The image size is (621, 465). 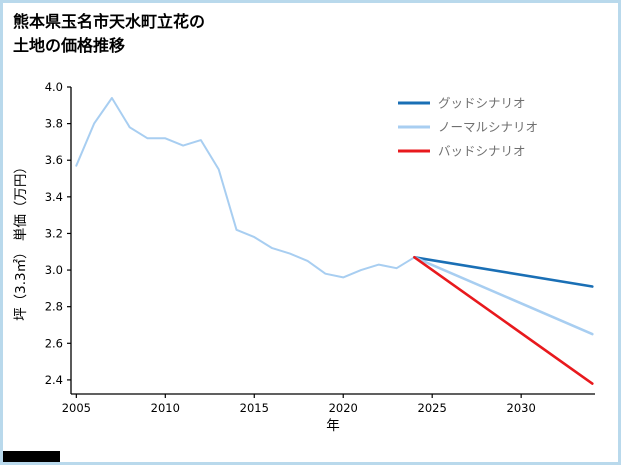 I want to click on y-tick-label: 2.8, so click(x=54, y=307).